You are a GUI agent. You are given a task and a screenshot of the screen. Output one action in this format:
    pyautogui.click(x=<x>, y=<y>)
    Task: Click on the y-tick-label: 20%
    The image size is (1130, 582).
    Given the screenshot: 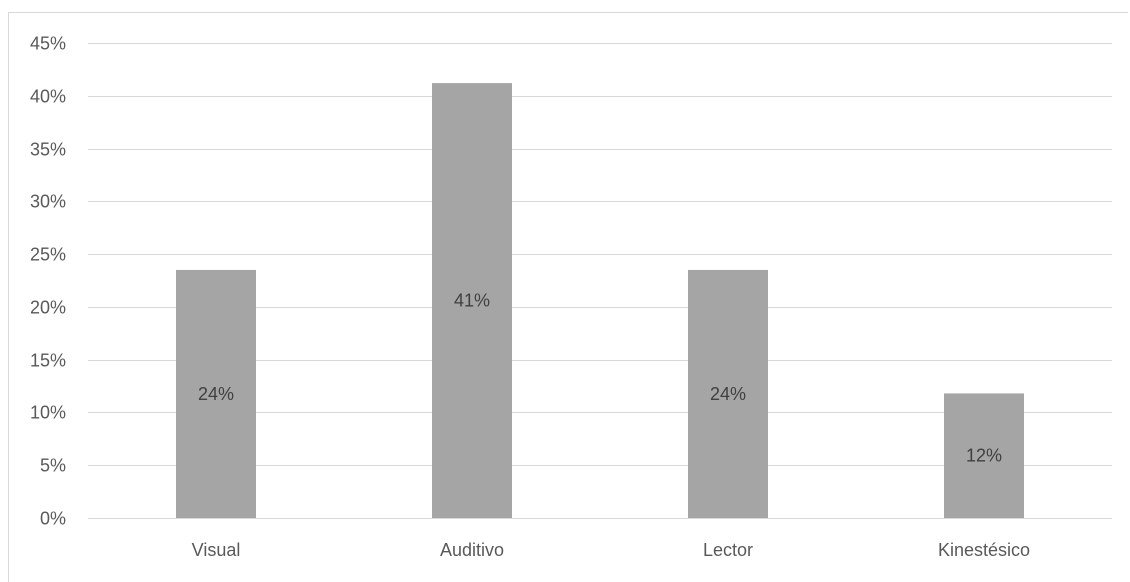 What is the action you would take?
    pyautogui.click(x=48, y=308)
    